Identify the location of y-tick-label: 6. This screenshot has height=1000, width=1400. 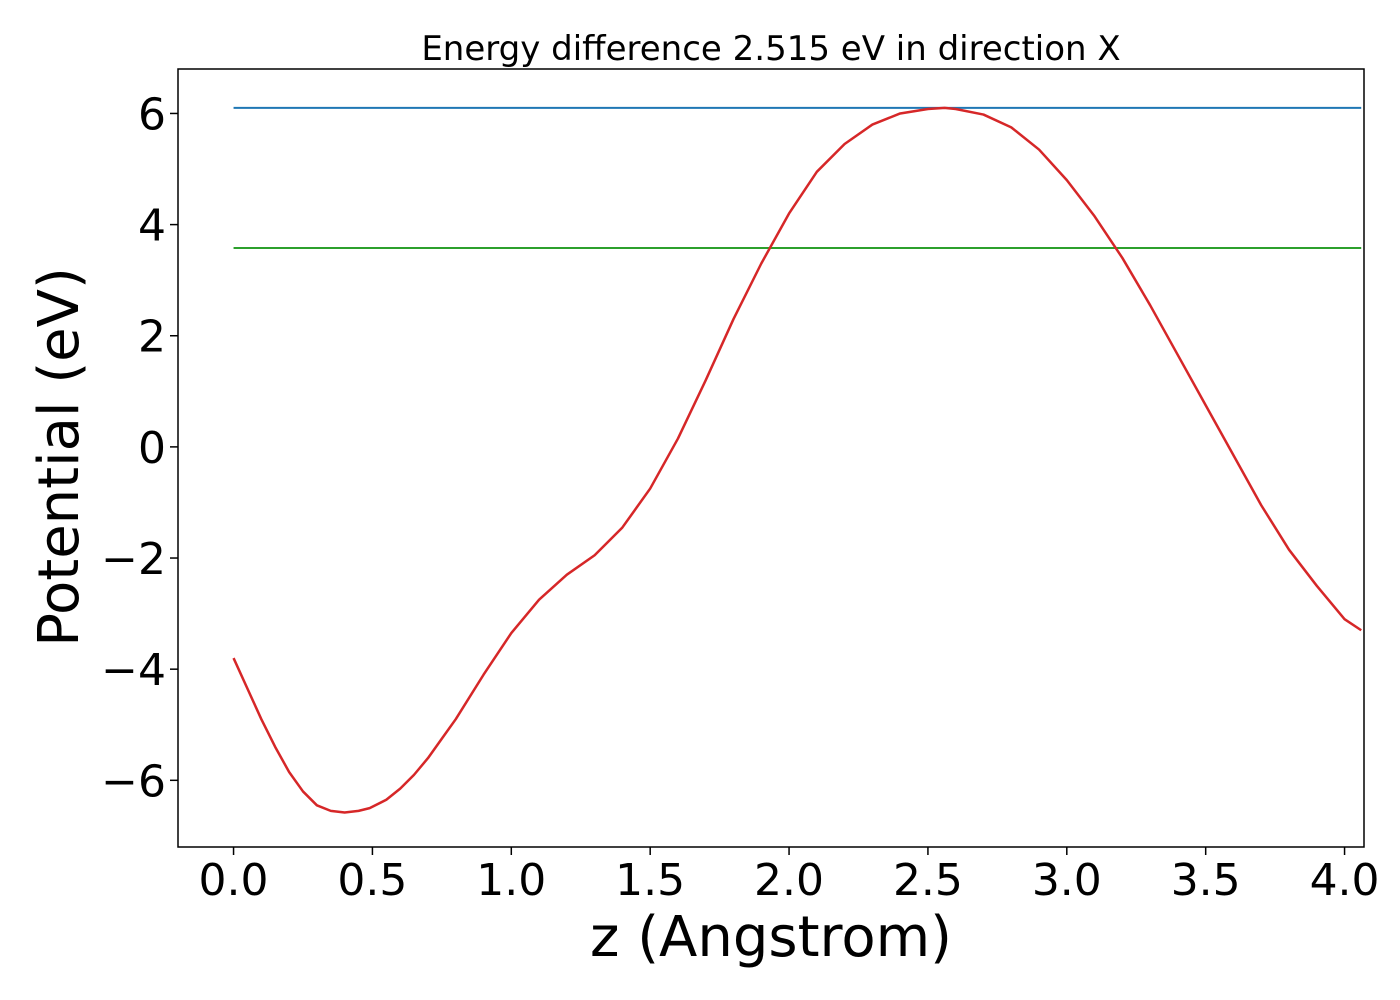
(152, 114).